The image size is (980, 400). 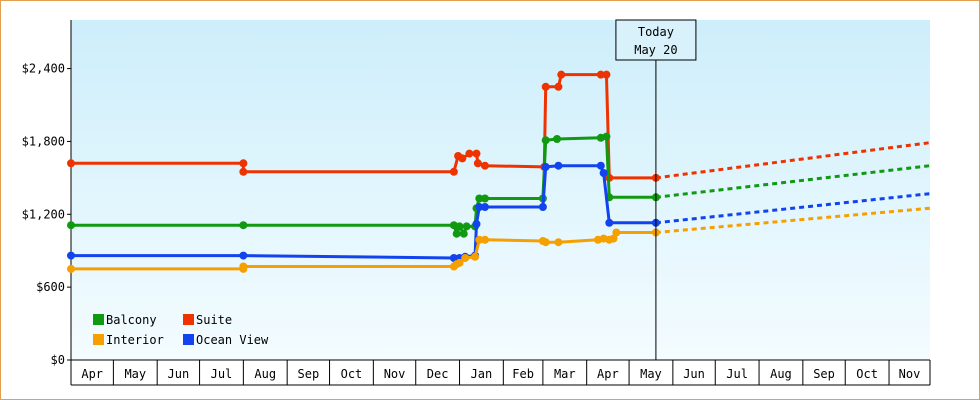 What do you see at coordinates (655, 50) in the screenshot?
I see `today-label-line2: May 20` at bounding box center [655, 50].